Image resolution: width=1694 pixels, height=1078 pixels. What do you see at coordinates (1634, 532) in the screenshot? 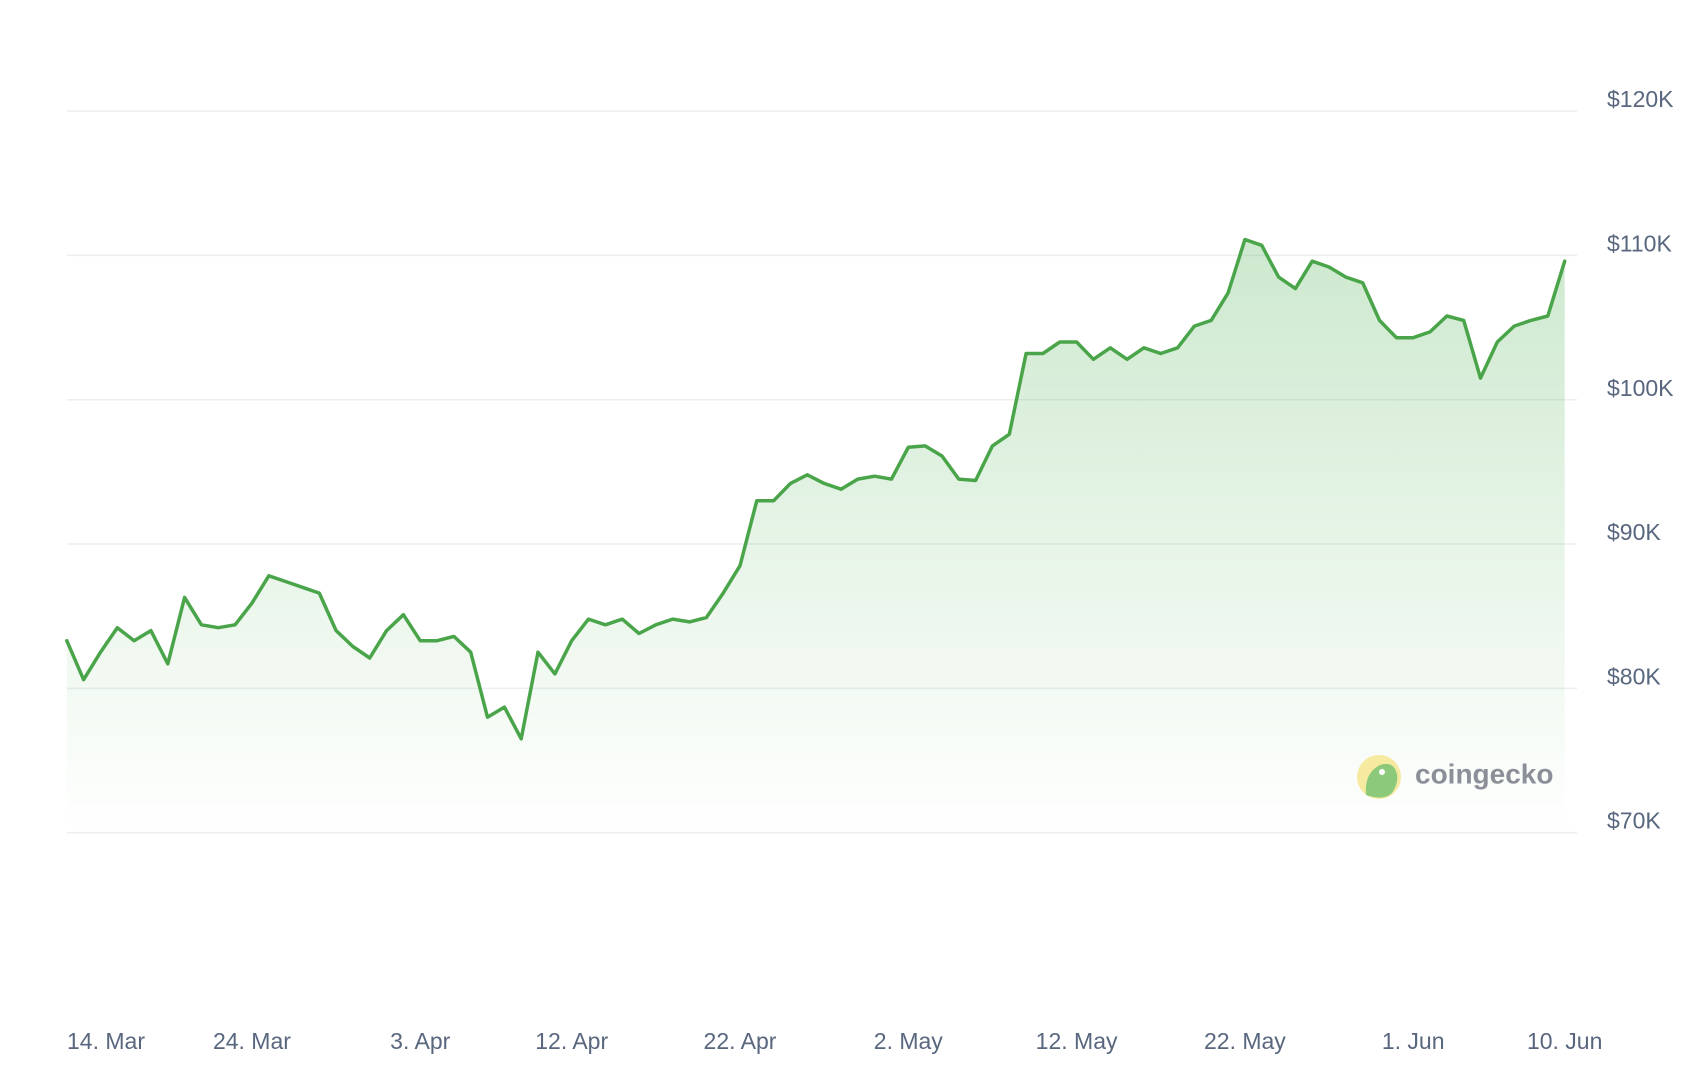
I see `y-tick-label: $90K` at bounding box center [1634, 532].